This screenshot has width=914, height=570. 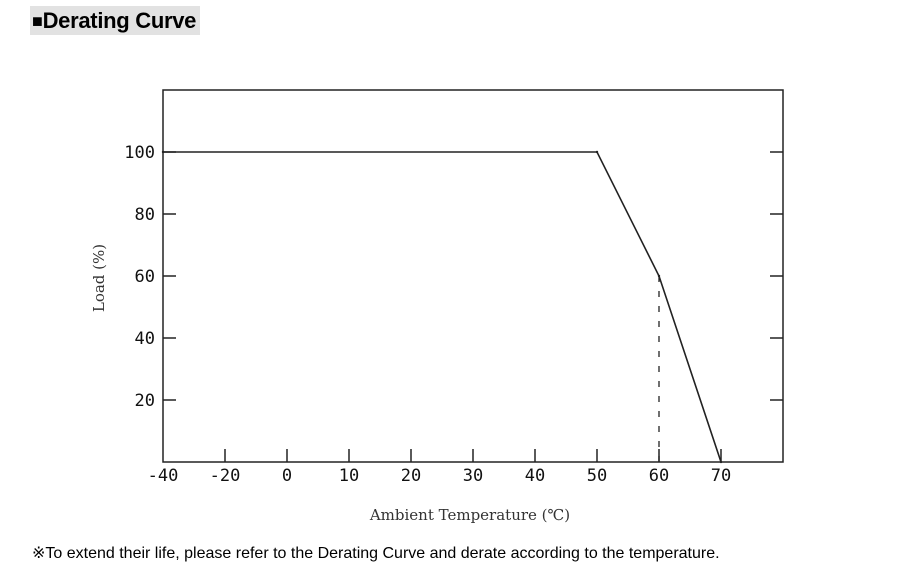 I want to click on x-tick-label: 0, so click(x=287, y=476).